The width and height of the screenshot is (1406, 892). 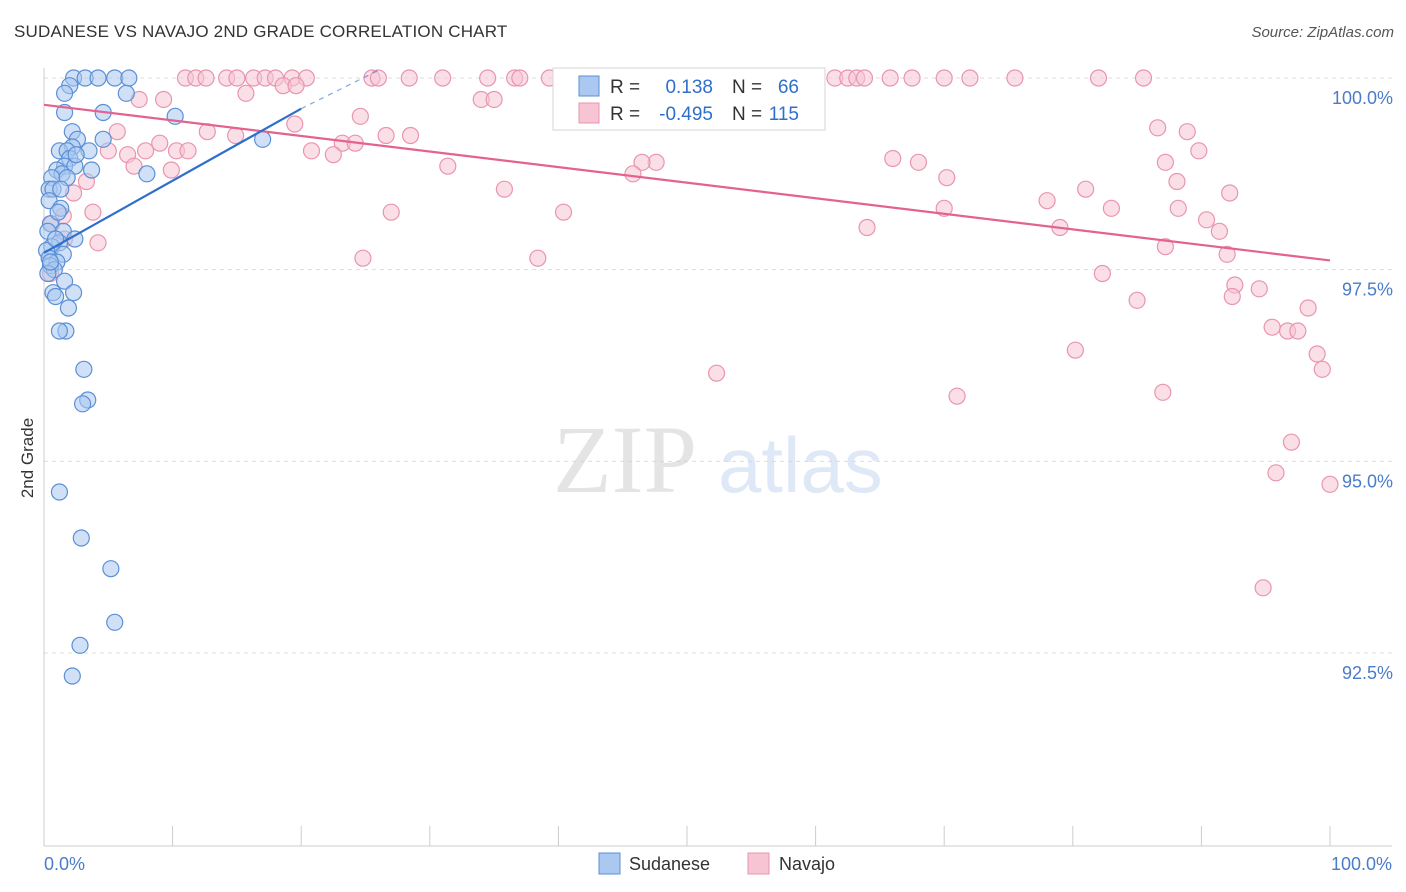 What do you see at coordinates (1367, 673) in the screenshot?
I see `y-tick-label-0: 92.5%` at bounding box center [1367, 673].